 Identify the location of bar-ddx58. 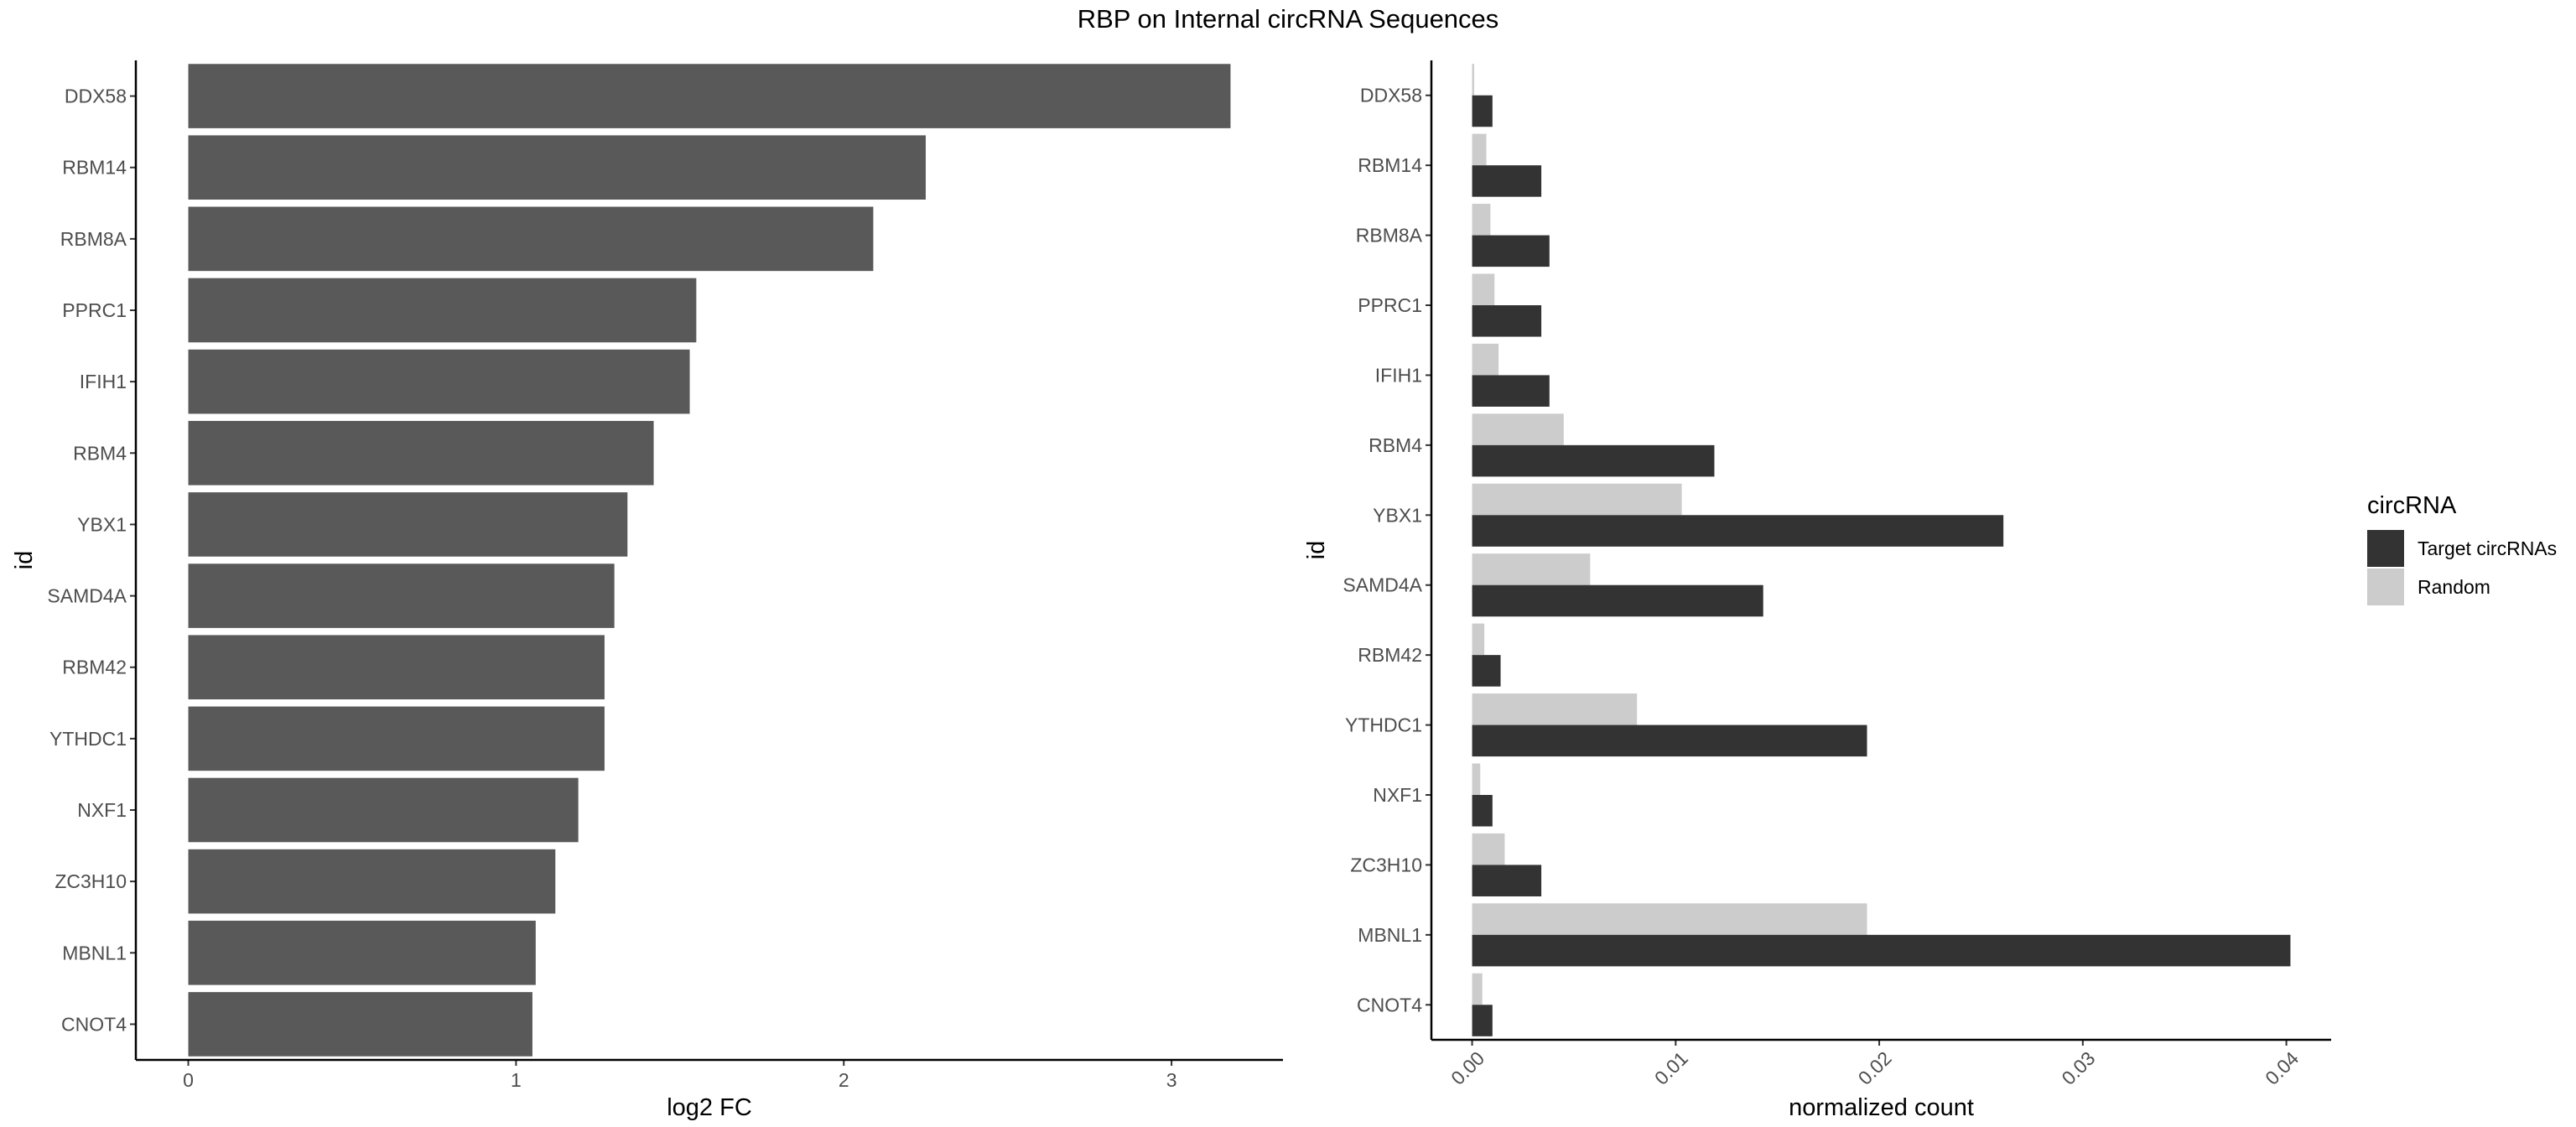
(709, 96).